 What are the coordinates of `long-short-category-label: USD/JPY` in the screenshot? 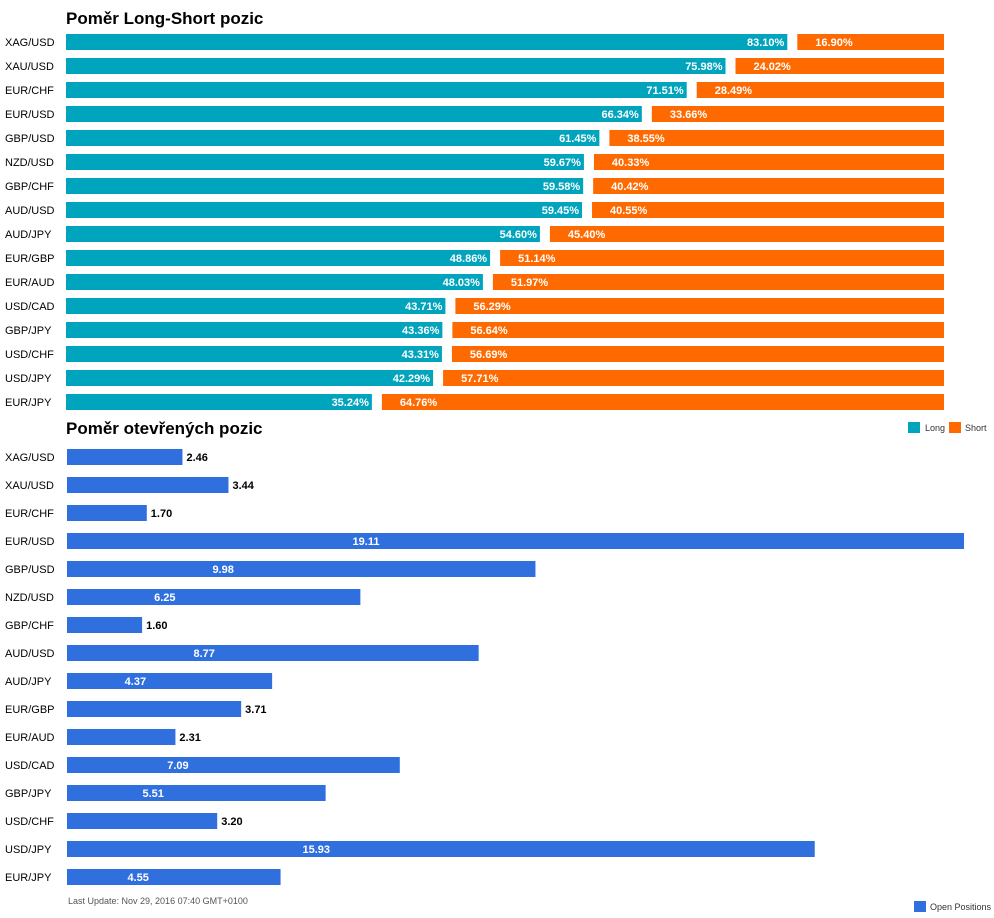 It's located at (28, 379).